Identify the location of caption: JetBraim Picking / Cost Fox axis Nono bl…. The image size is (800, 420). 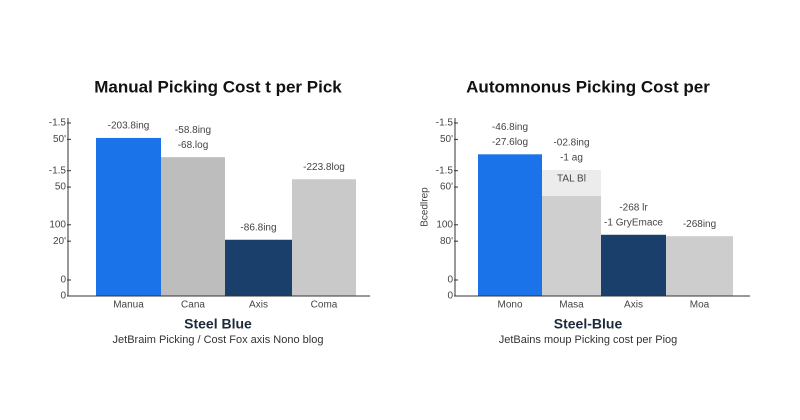
(218, 340).